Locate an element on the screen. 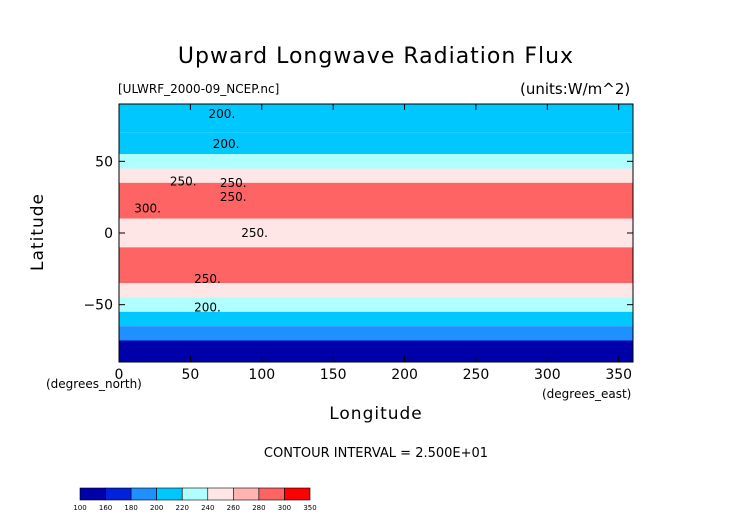 The image size is (752, 532). contour-interval-text: CONTOUR INTERVAL = 2.500E+01 is located at coordinates (376, 453).